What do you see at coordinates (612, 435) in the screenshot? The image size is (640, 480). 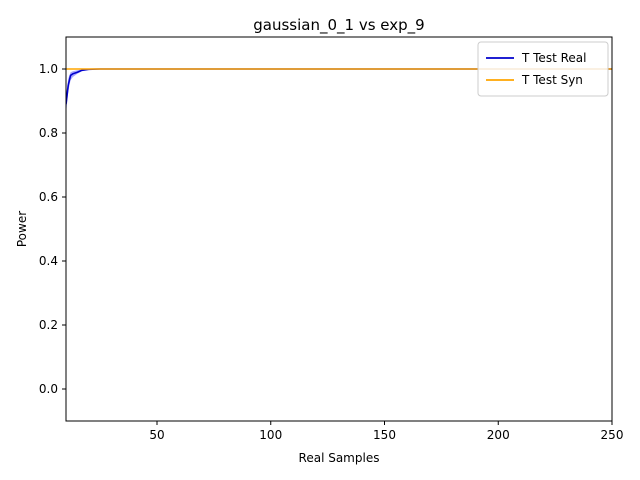 I see `x-tick-label: 250` at bounding box center [612, 435].